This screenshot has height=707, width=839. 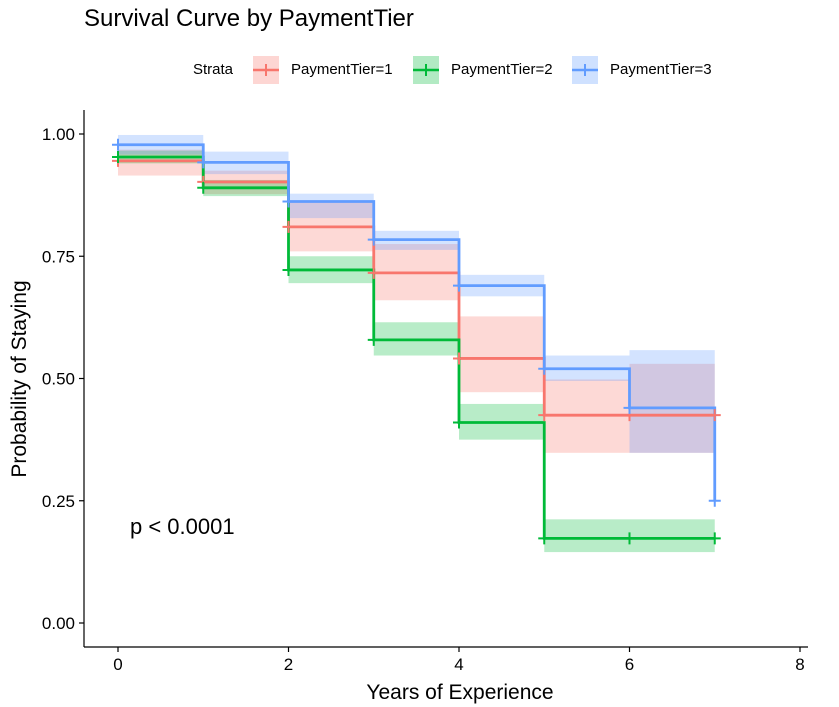 What do you see at coordinates (459, 692) in the screenshot?
I see `x-axis-title: Years of Experience` at bounding box center [459, 692].